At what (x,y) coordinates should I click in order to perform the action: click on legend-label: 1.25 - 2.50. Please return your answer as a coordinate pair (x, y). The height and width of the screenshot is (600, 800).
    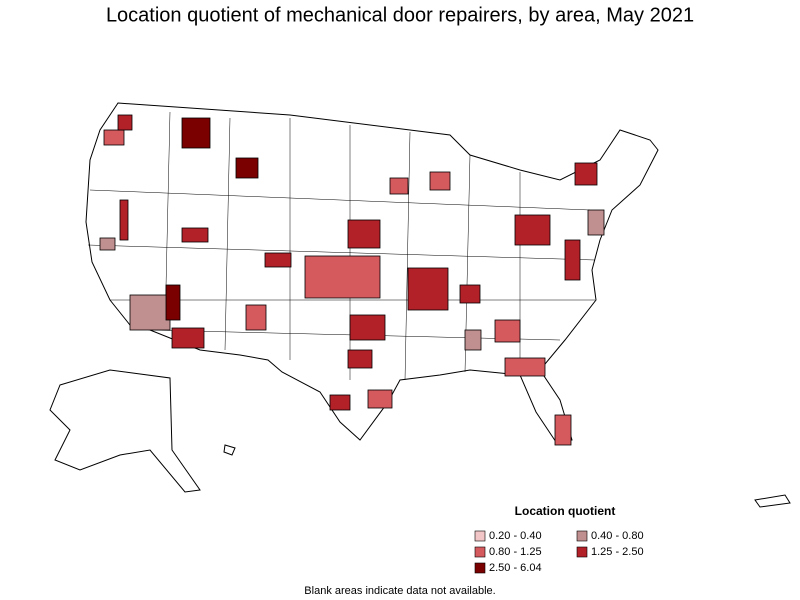
    Looking at the image, I should click on (617, 552).